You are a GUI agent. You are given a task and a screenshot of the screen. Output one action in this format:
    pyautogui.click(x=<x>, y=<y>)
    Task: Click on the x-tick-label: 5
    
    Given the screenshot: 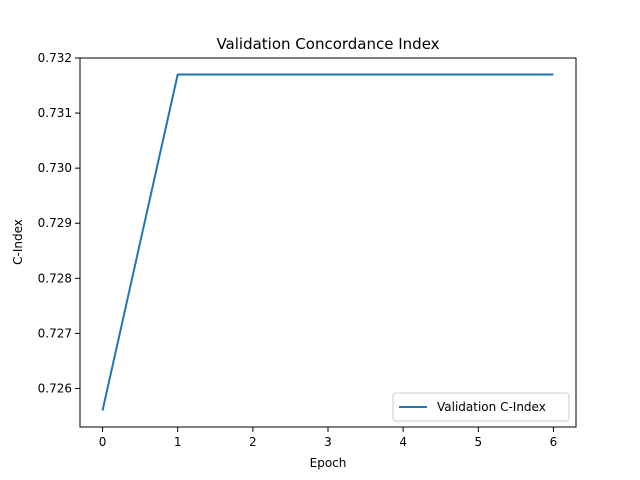 What is the action you would take?
    pyautogui.click(x=478, y=442)
    